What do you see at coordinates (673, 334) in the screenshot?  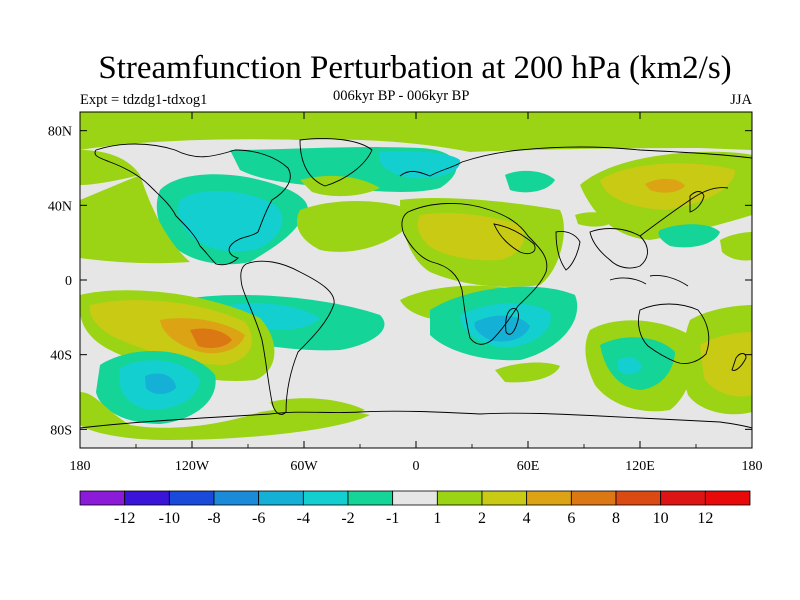 I see `australia-coast` at bounding box center [673, 334].